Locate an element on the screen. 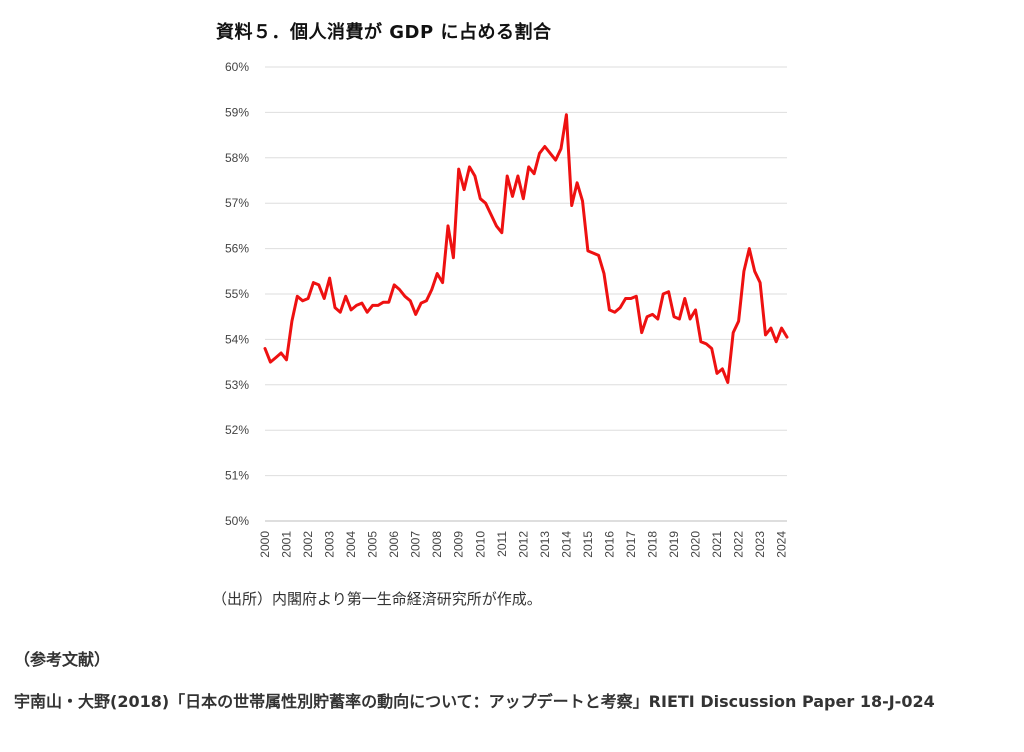 The height and width of the screenshot is (752, 1024). y-tick-label: 55% is located at coordinates (237, 294).